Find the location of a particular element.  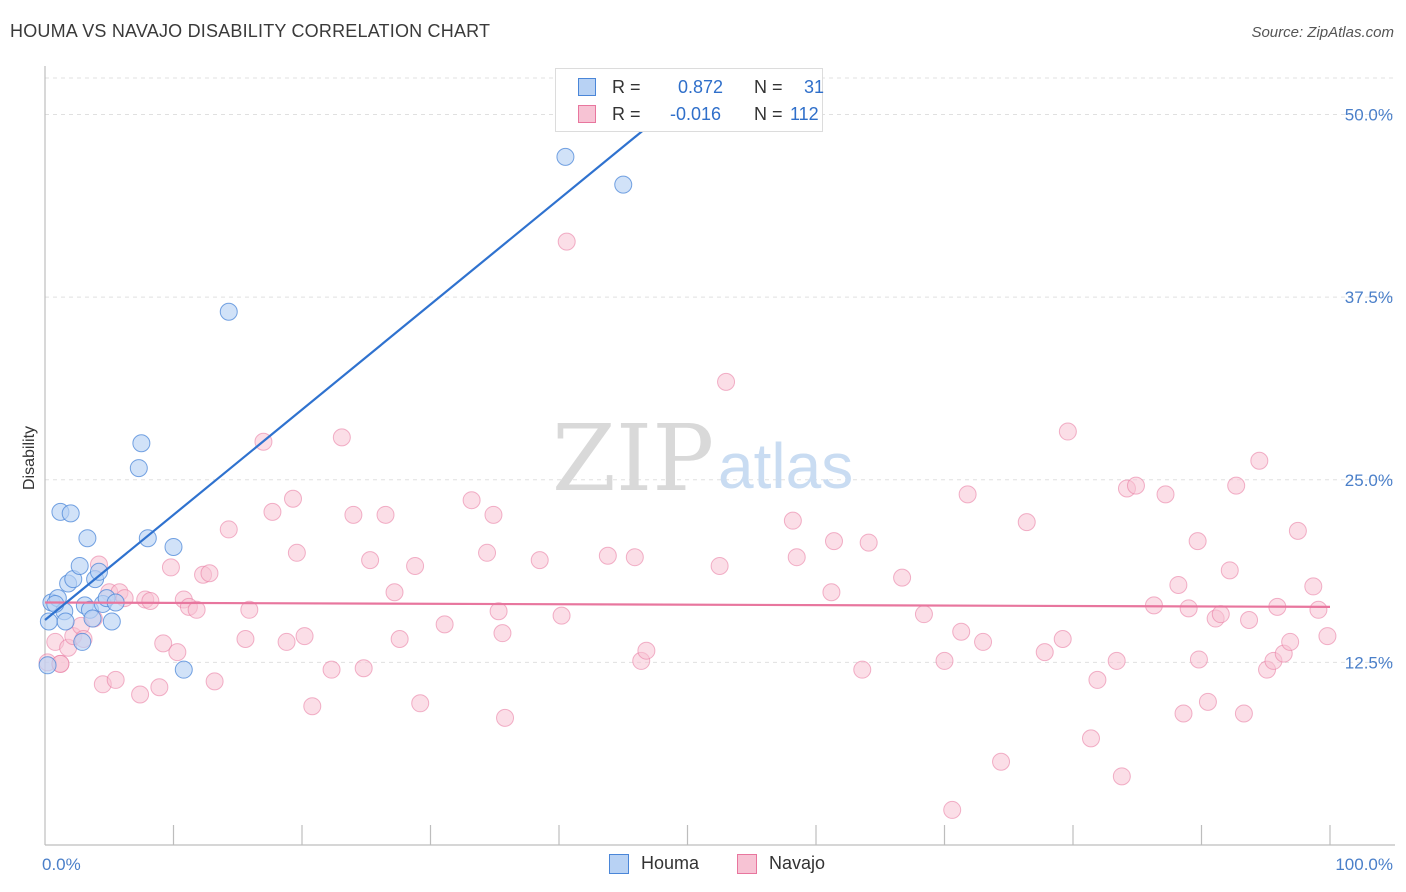

x-tick-labels: 0.0% 100.0% is located at coordinates (717, 864).